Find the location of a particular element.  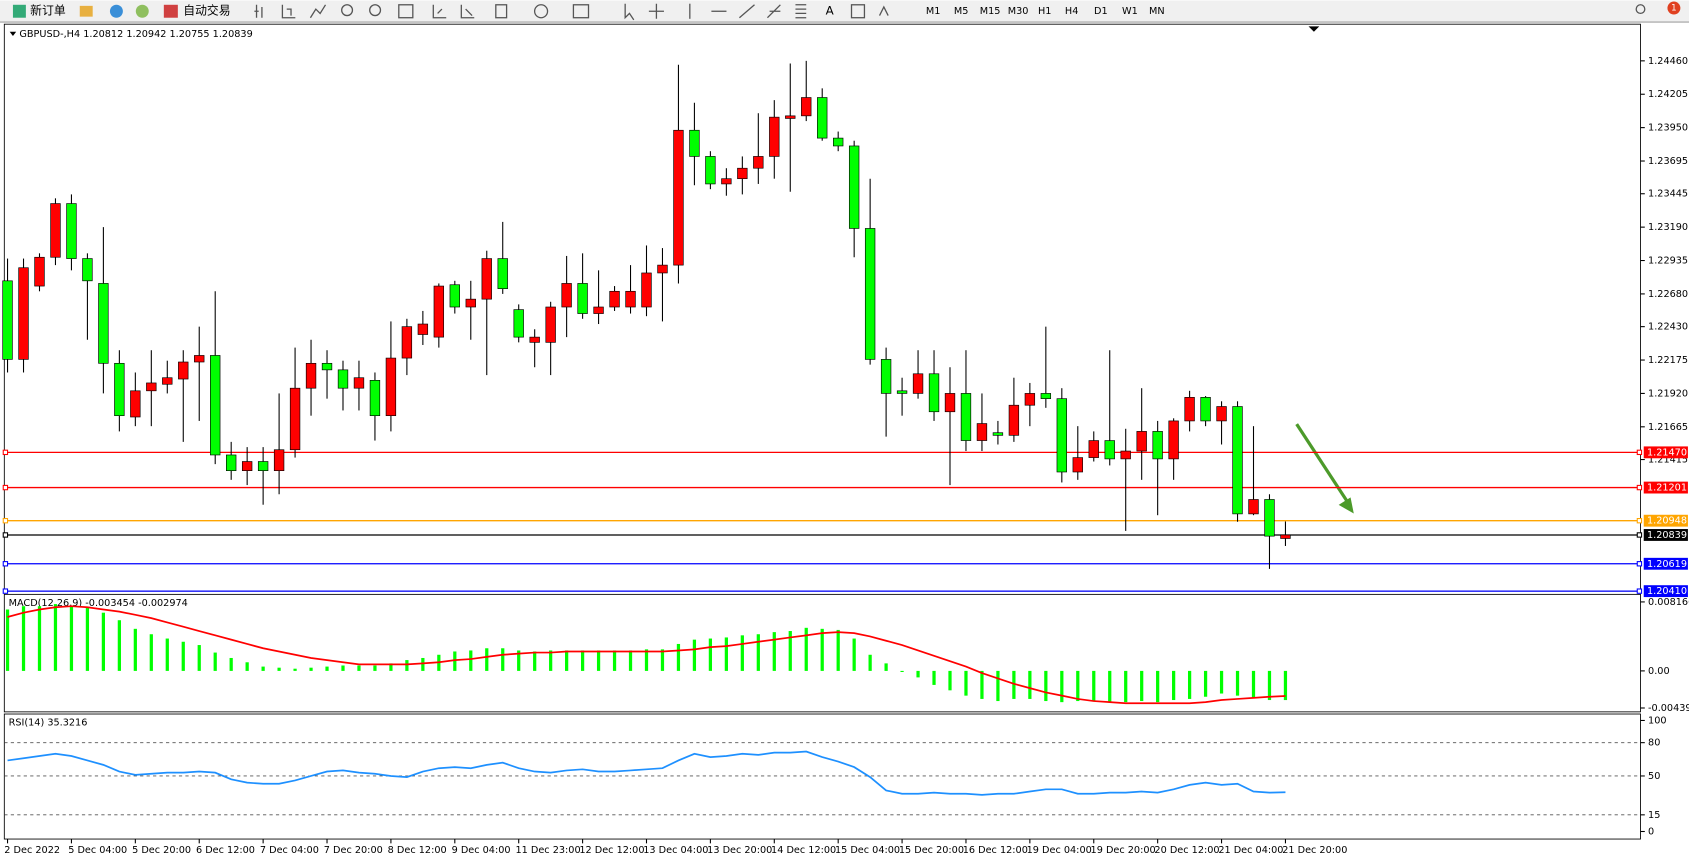

toolbar-button: M5 is located at coordinates (961, 11).